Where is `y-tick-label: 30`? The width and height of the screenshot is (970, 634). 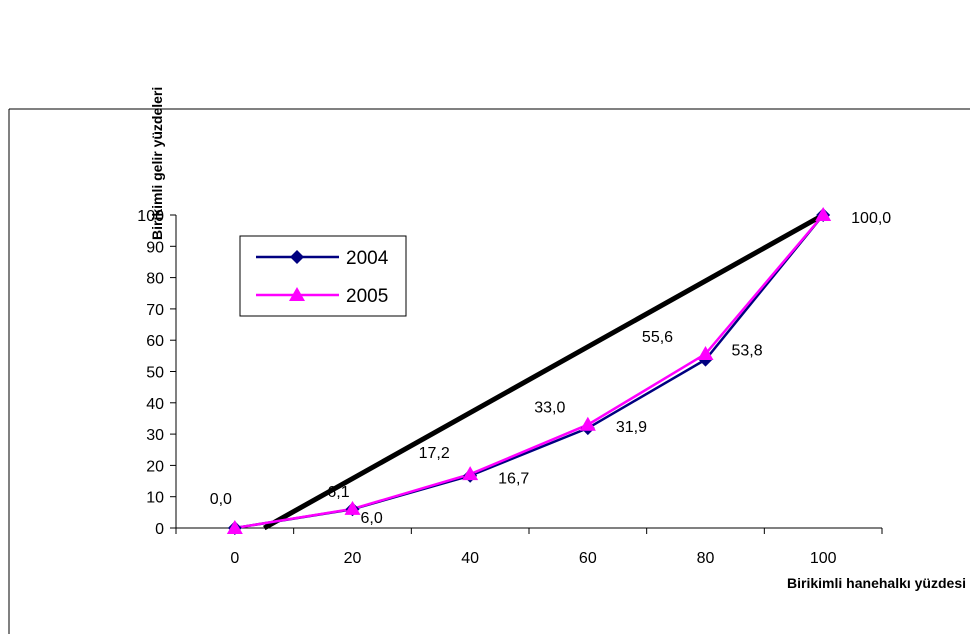 y-tick-label: 30 is located at coordinates (155, 435).